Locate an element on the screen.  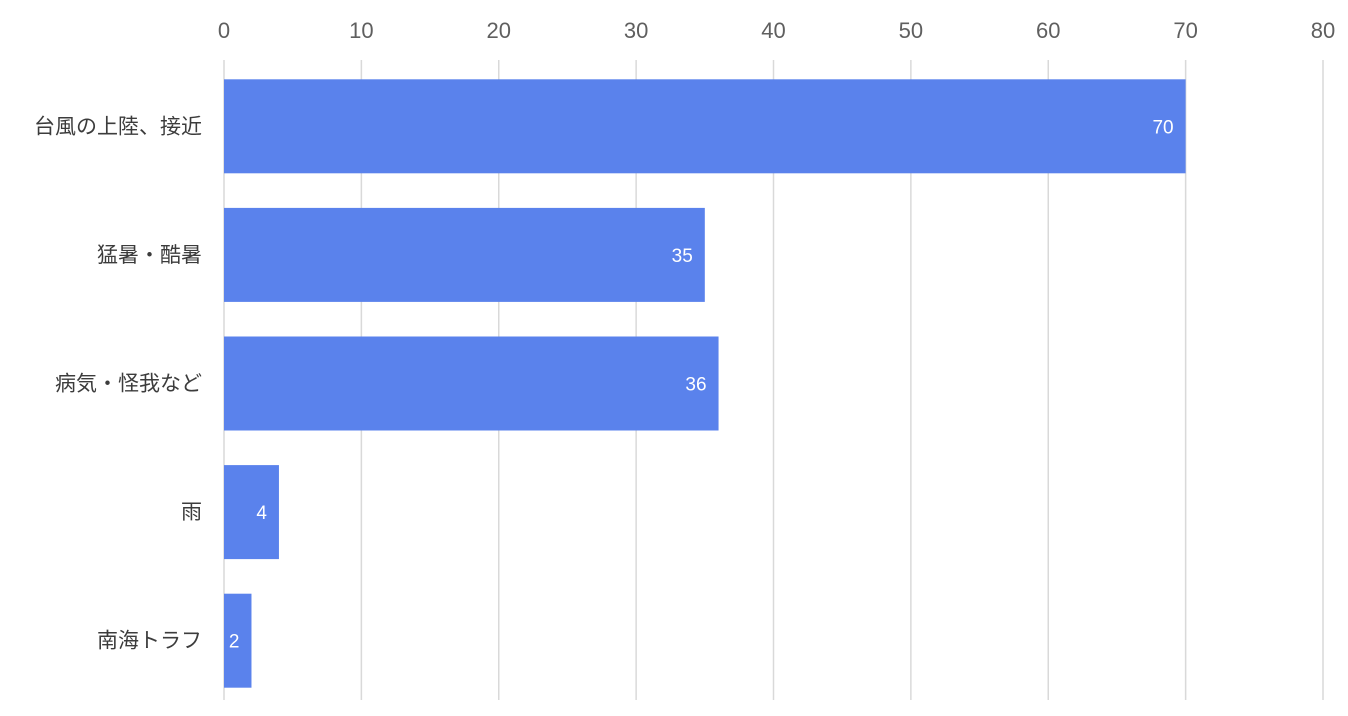
data-label: 2 is located at coordinates (234, 642).